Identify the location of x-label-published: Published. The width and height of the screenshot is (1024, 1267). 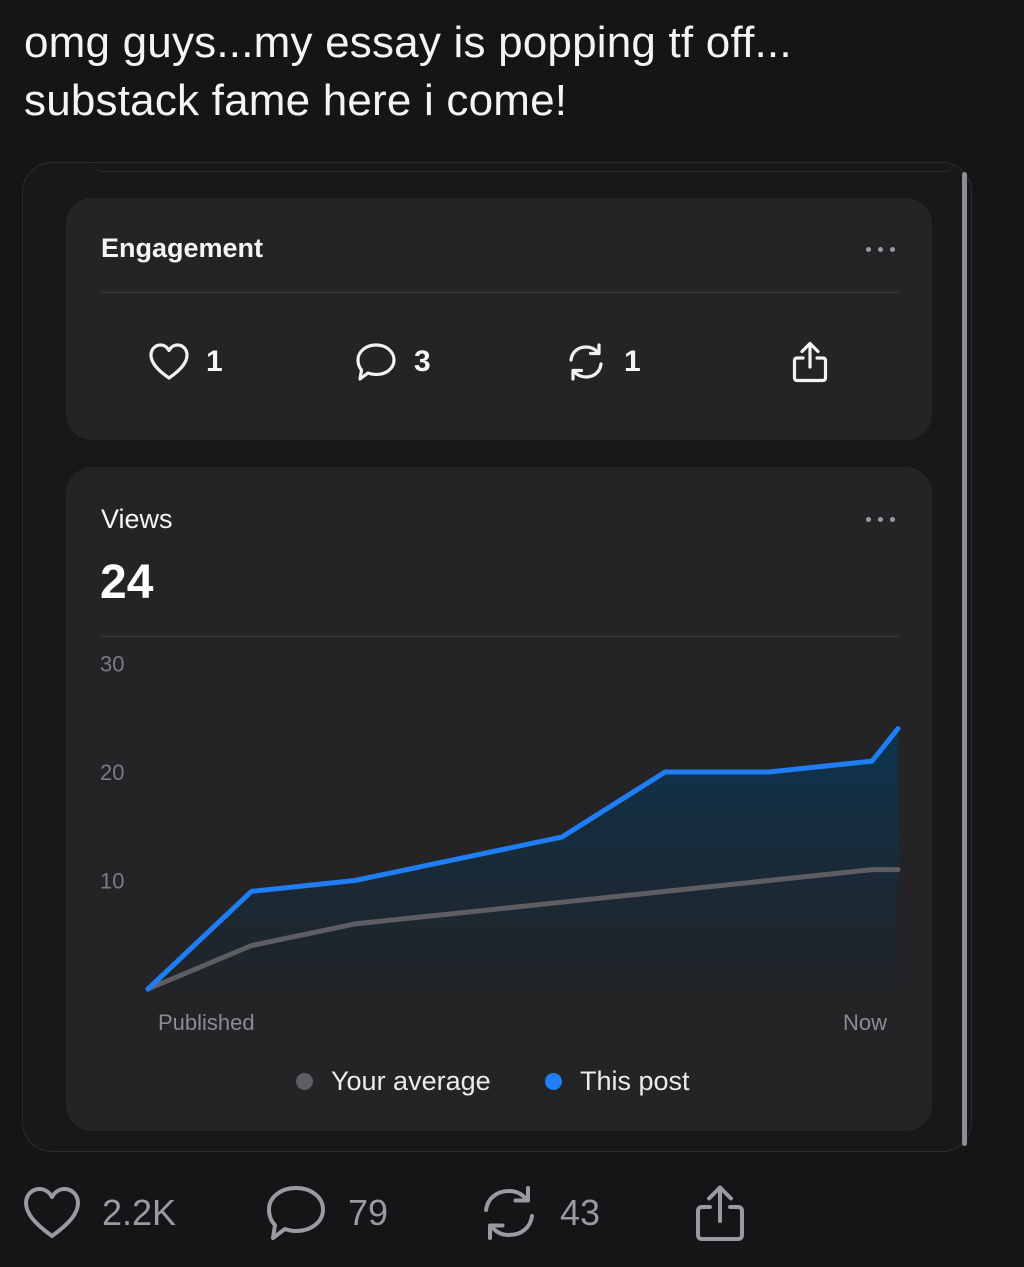
(206, 1022).